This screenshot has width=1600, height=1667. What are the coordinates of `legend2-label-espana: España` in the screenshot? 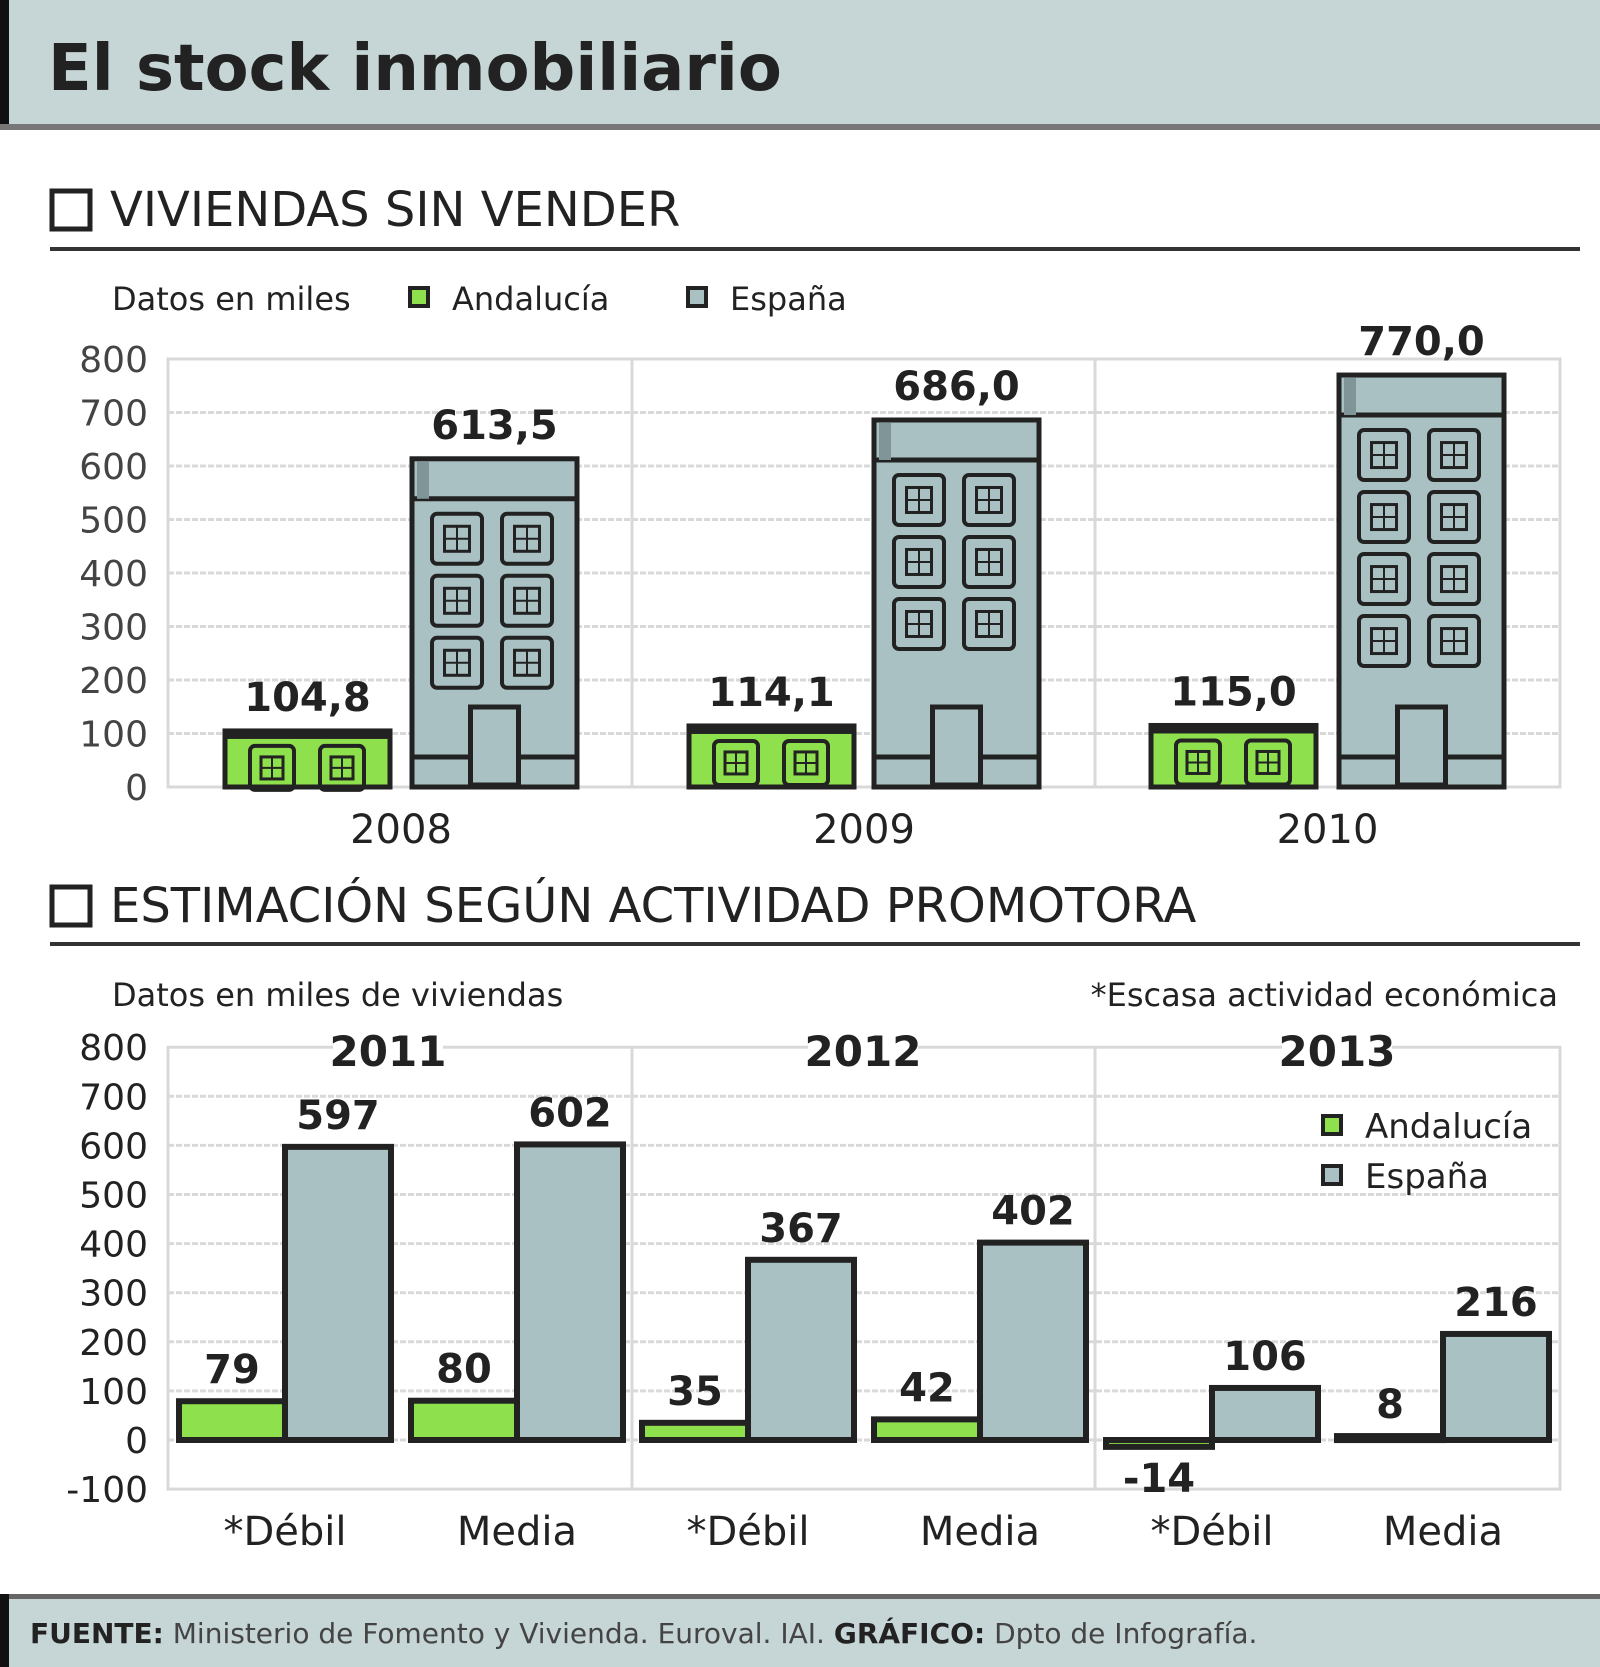 It's located at (1427, 1177).